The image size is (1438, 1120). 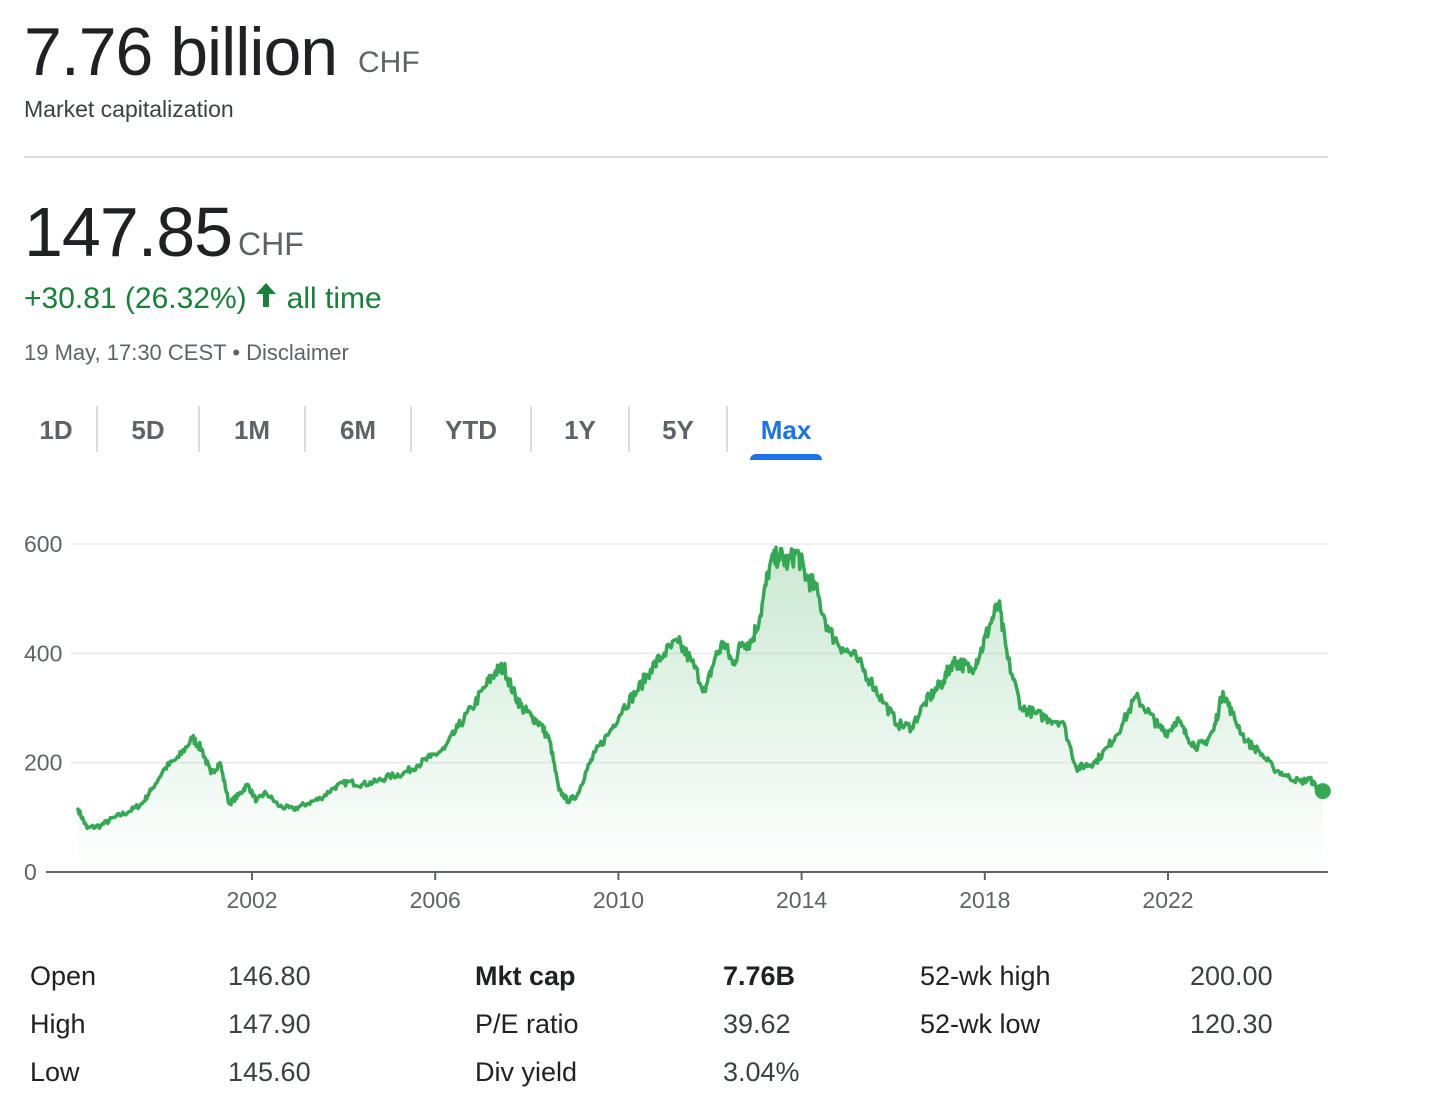 What do you see at coordinates (980, 1024) in the screenshot?
I see `stat-label-52wk-low: 52-wk low` at bounding box center [980, 1024].